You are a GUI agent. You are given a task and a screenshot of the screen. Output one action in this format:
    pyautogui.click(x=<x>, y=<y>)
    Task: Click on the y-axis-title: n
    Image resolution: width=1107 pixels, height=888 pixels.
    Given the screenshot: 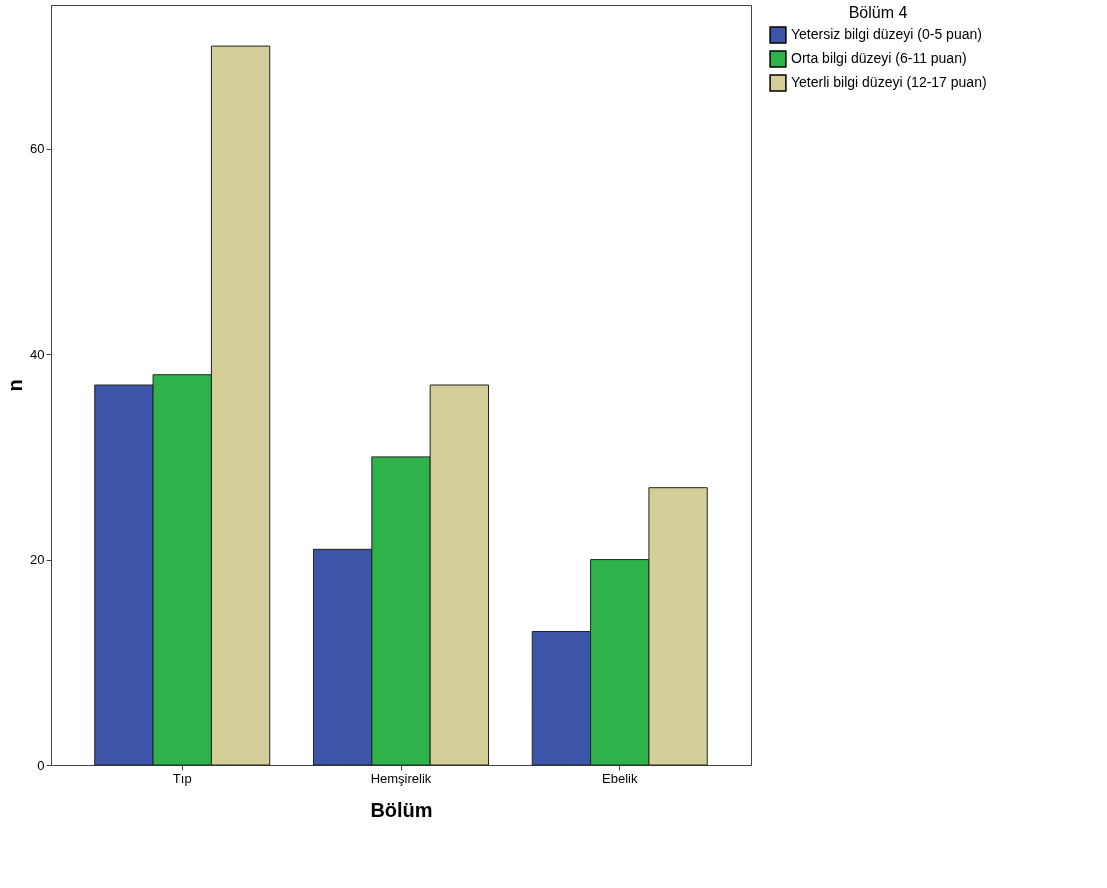 What is the action you would take?
    pyautogui.click(x=15, y=385)
    